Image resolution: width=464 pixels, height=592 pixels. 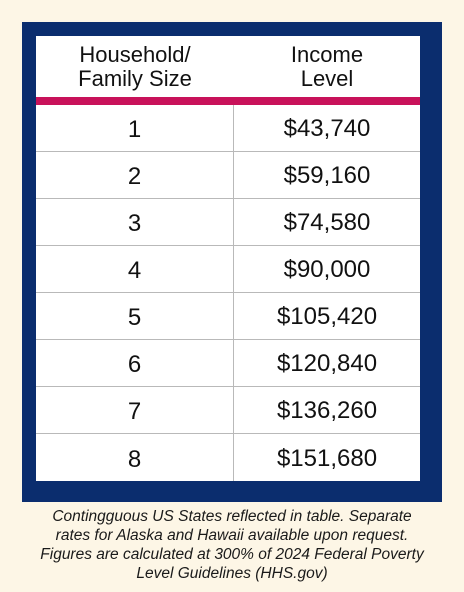 What do you see at coordinates (135, 363) in the screenshot?
I see `household-size-cell: 6` at bounding box center [135, 363].